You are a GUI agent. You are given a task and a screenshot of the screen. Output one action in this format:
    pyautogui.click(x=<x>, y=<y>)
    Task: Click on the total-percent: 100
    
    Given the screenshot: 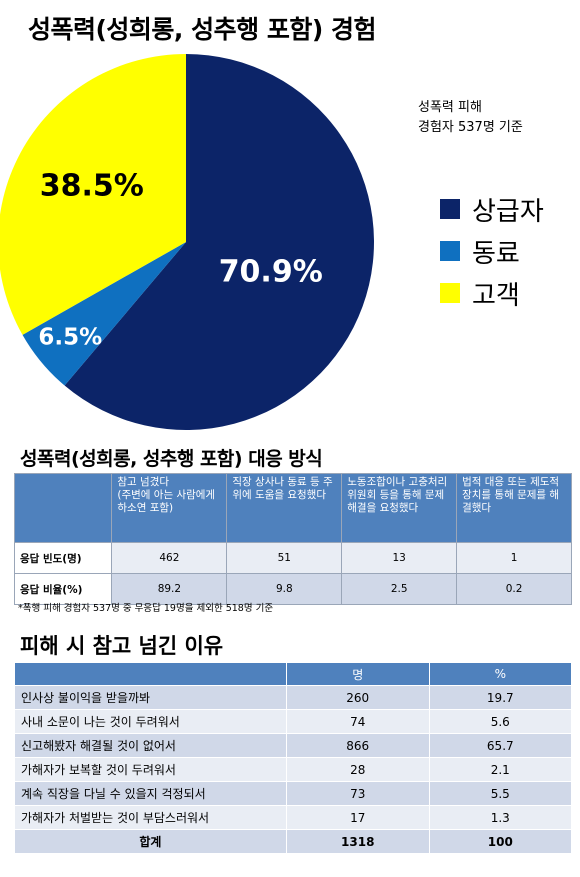 What is the action you would take?
    pyautogui.click(x=500, y=841)
    